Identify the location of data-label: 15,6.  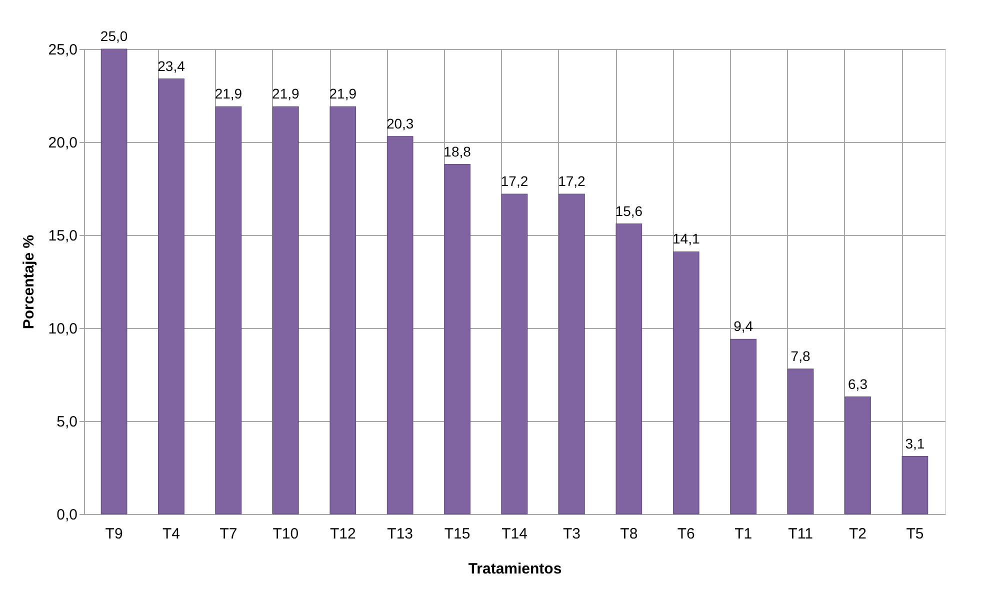
(629, 210).